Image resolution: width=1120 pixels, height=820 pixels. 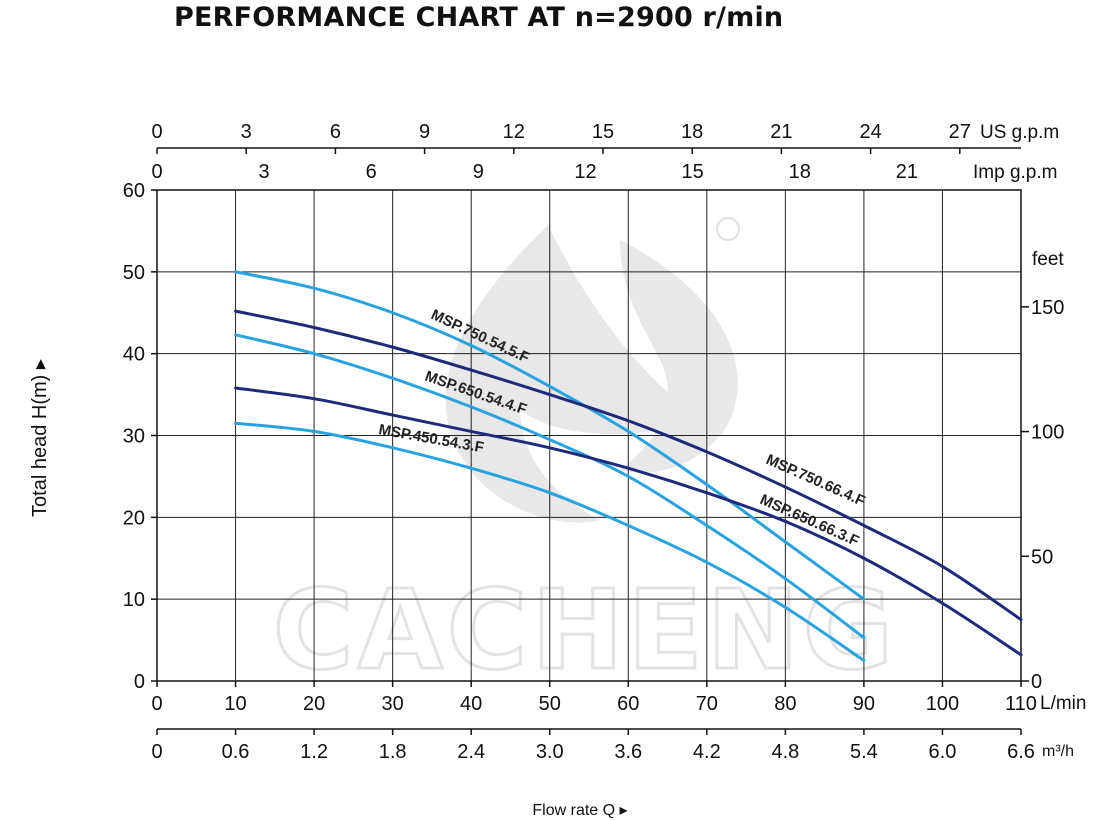 What do you see at coordinates (314, 752) in the screenshot?
I see `m3h-tick-label: 1.2` at bounding box center [314, 752].